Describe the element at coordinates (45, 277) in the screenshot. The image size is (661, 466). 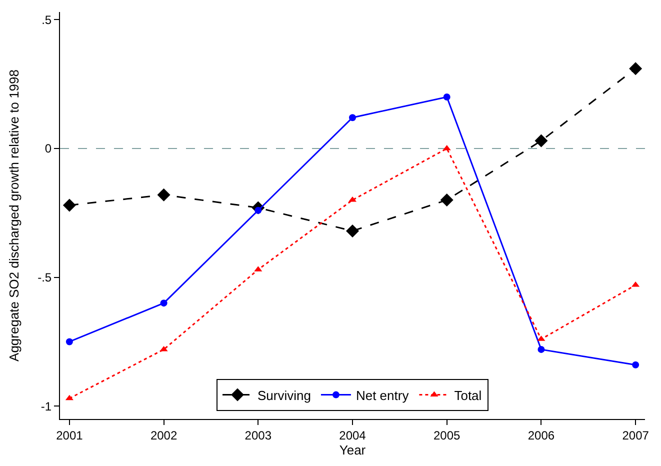
I see `y-tick-label: -.5` at that location.